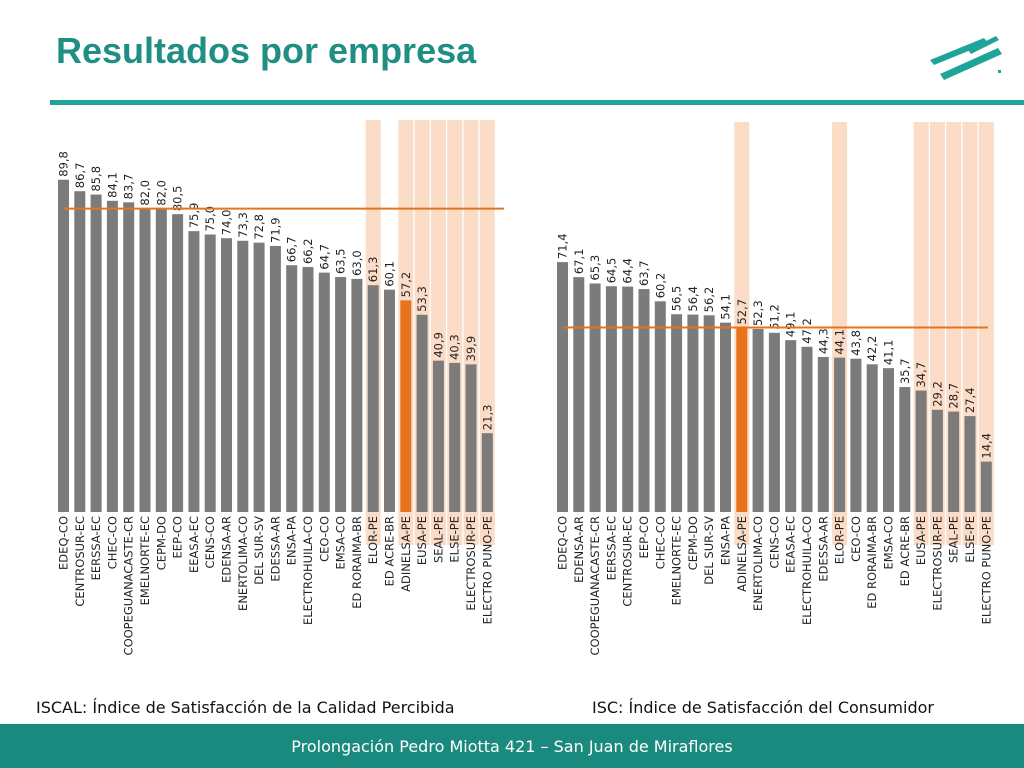 This screenshot has height=768, width=1024. Describe the element at coordinates (194, 544) in the screenshot. I see `iscal-category-label: EEASA-EC` at that location.